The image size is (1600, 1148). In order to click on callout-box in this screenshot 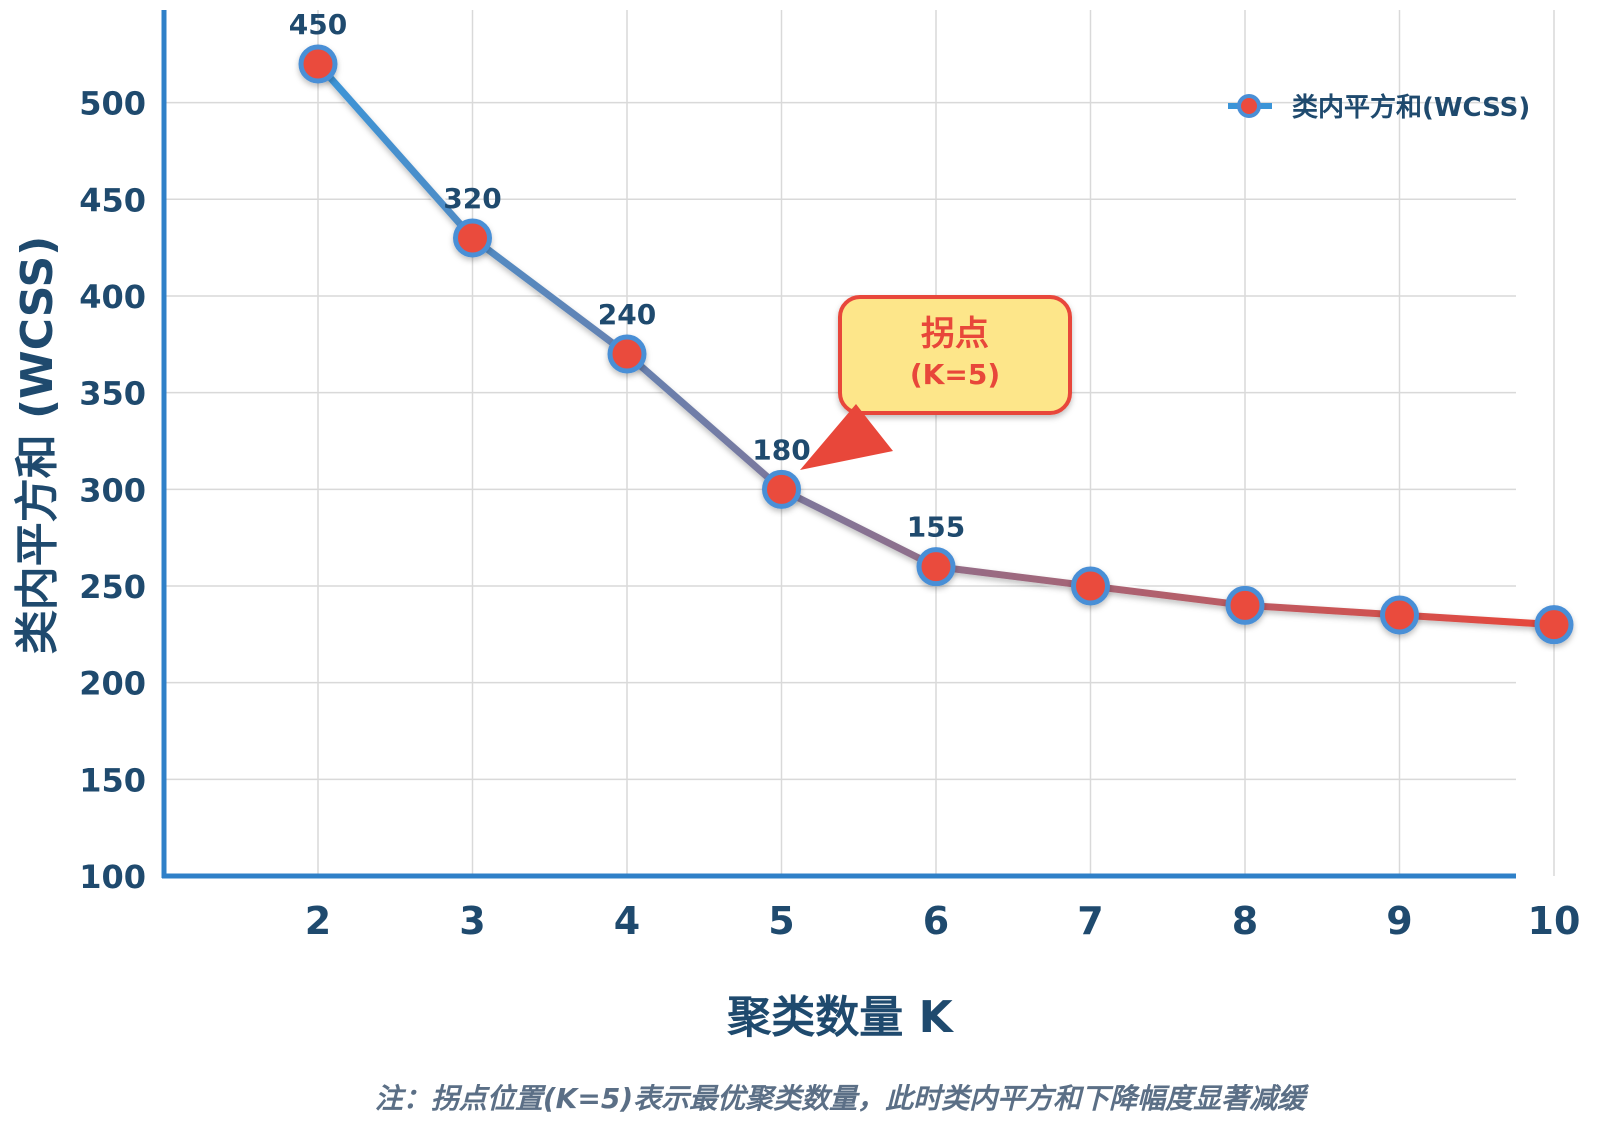, I will do `click(955, 355)`.